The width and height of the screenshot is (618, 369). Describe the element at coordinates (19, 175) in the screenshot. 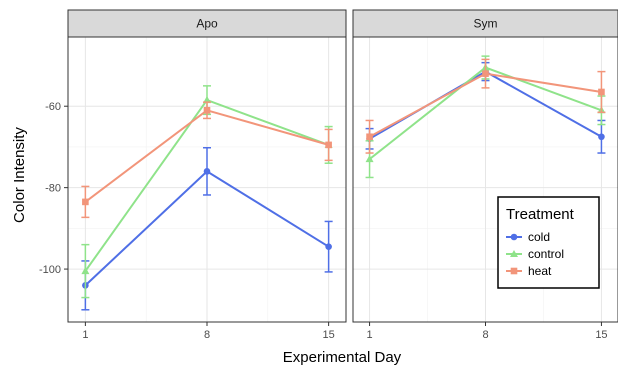

I see `y-axis-title: Color Intensity` at that location.